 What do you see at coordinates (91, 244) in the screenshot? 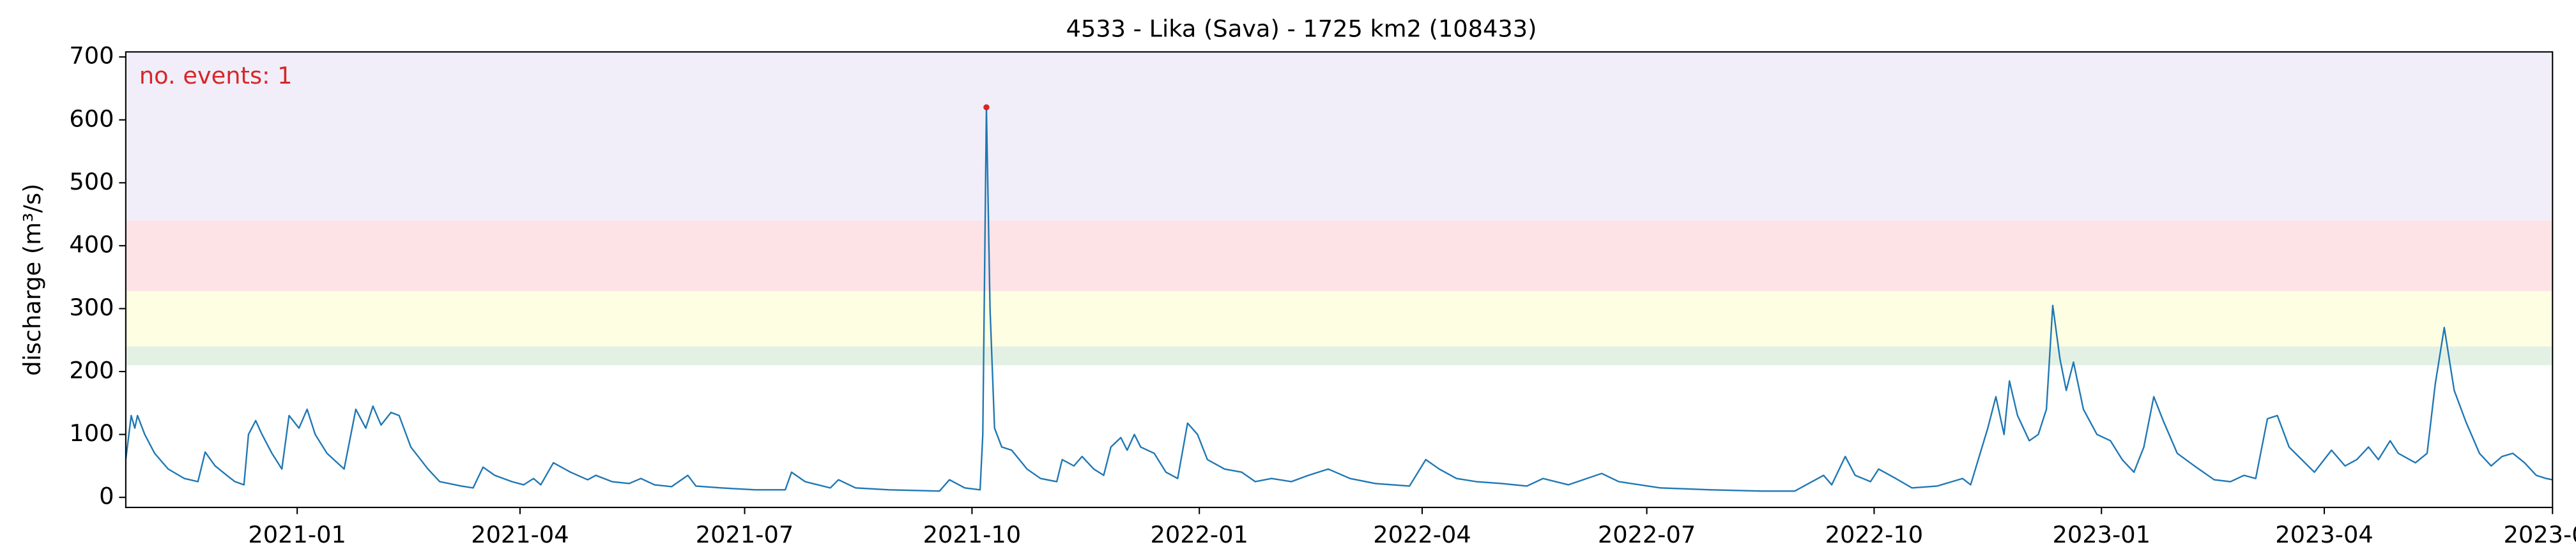
I see `y-tick-label: 400` at bounding box center [91, 244].